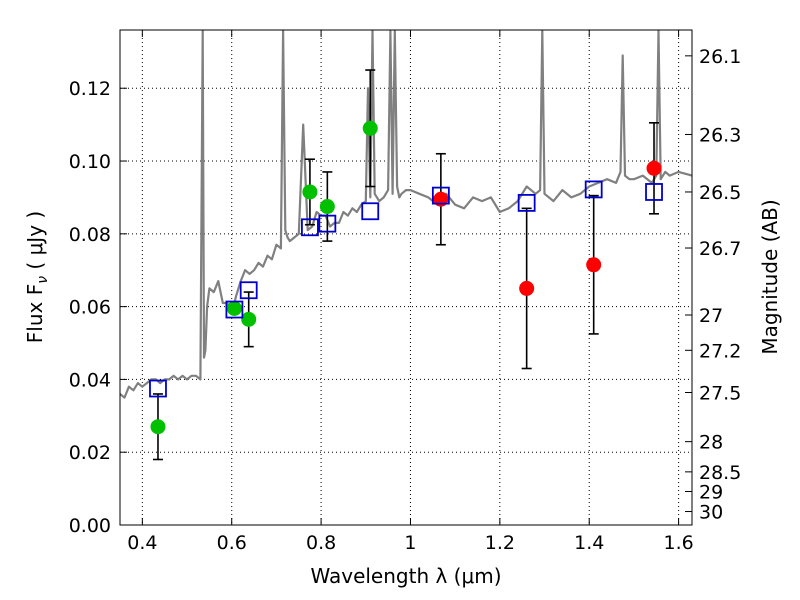 The image size is (800, 600). I want to click on right-tick-label: 30, so click(711, 513).